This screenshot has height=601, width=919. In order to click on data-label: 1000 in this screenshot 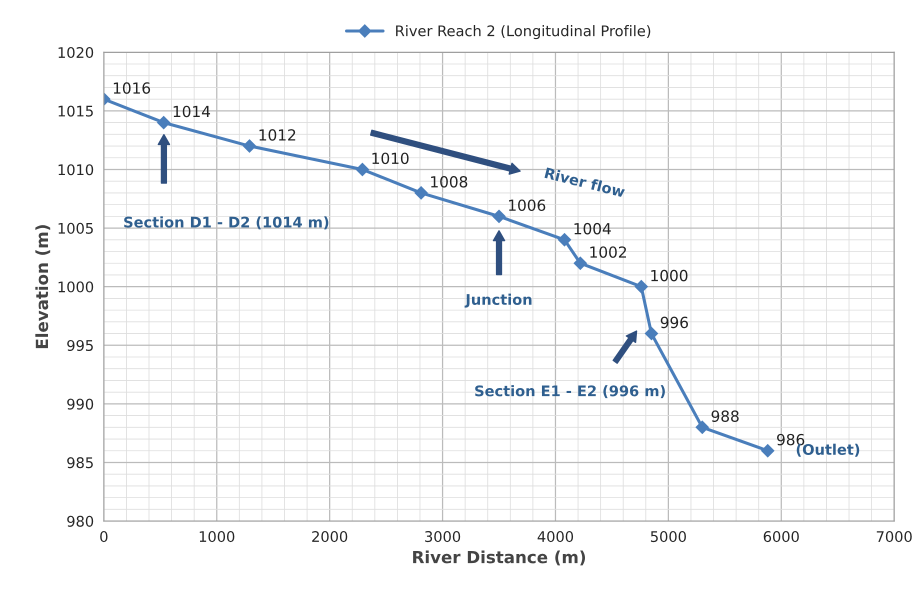, I will do `click(669, 276)`.